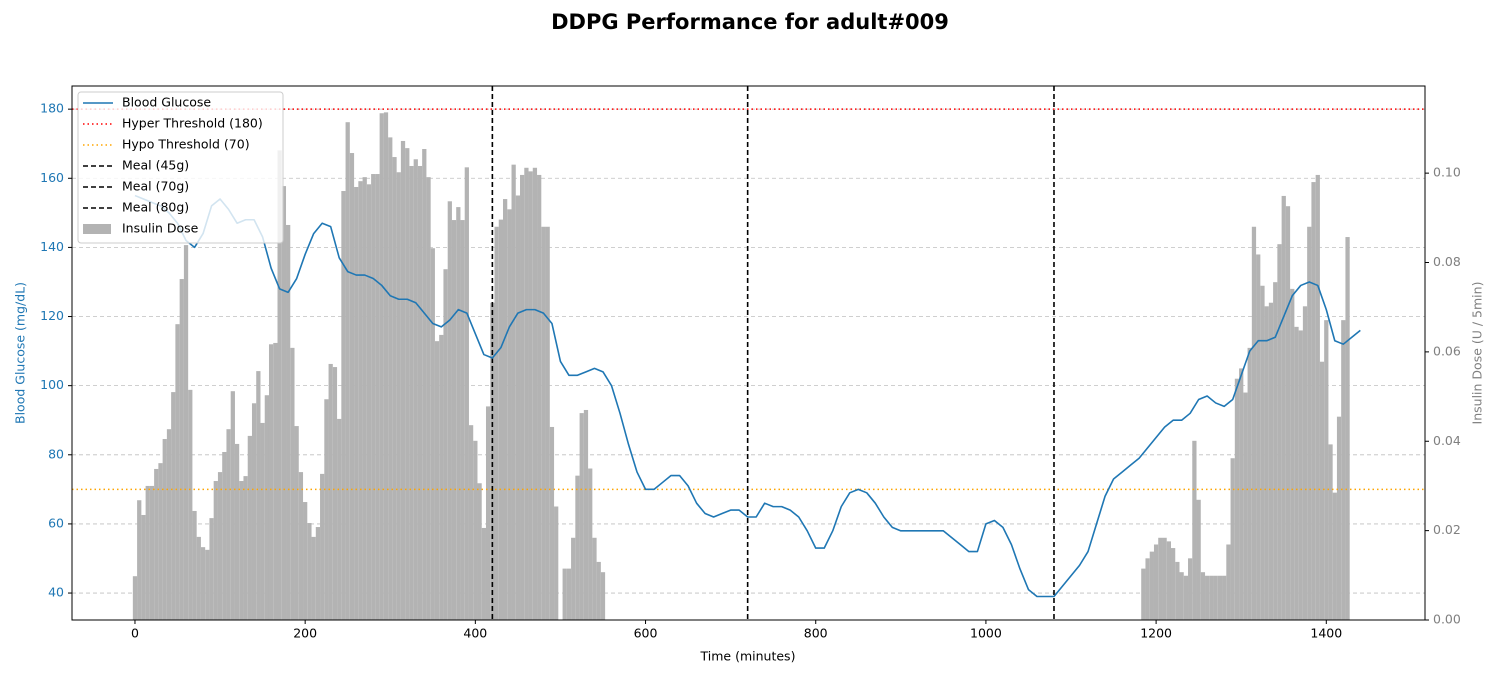 The width and height of the screenshot is (1500, 700). Describe the element at coordinates (646, 633) in the screenshot. I see `x-tick-label: 600` at that location.